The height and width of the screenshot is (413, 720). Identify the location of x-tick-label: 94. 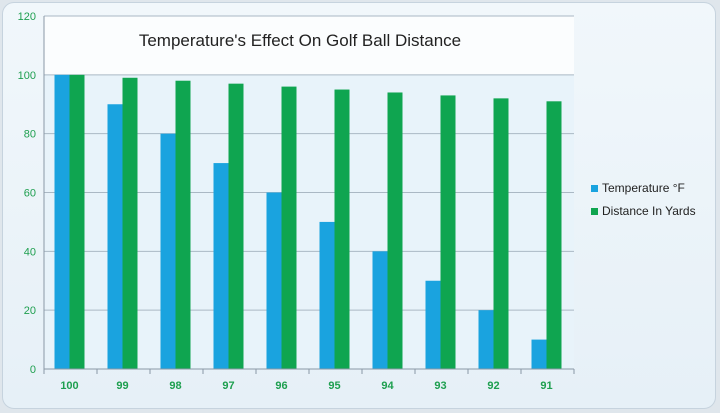
(387, 386).